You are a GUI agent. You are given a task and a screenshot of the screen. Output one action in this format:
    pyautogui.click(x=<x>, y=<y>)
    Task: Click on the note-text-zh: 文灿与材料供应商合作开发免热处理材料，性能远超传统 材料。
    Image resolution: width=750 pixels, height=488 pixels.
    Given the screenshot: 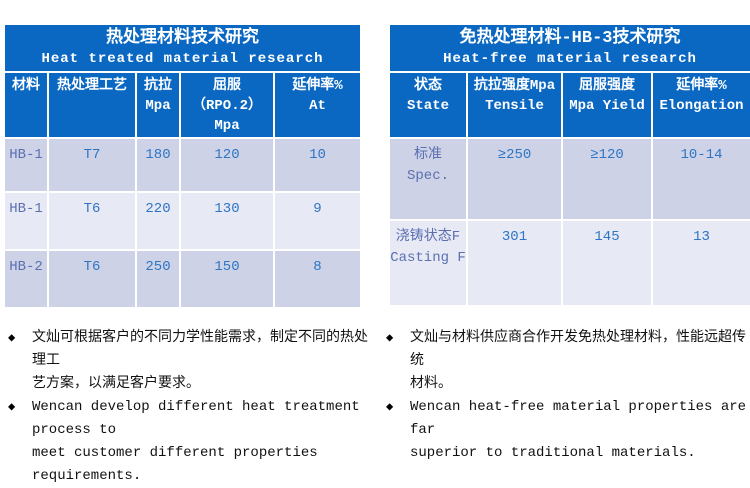 What is the action you would take?
    pyautogui.click(x=578, y=361)
    